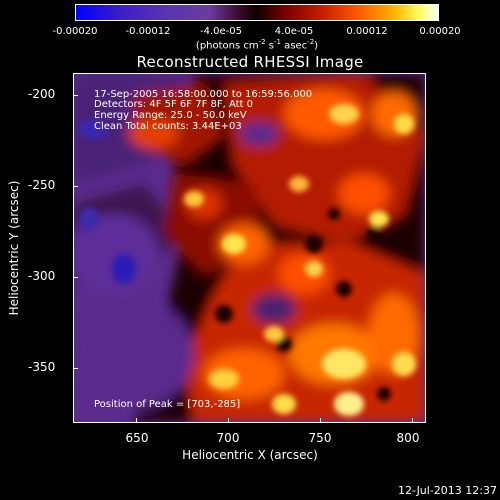 The width and height of the screenshot is (500, 500). Describe the element at coordinates (148, 31) in the screenshot. I see `colorbar-tick-label: -0.00012` at that location.